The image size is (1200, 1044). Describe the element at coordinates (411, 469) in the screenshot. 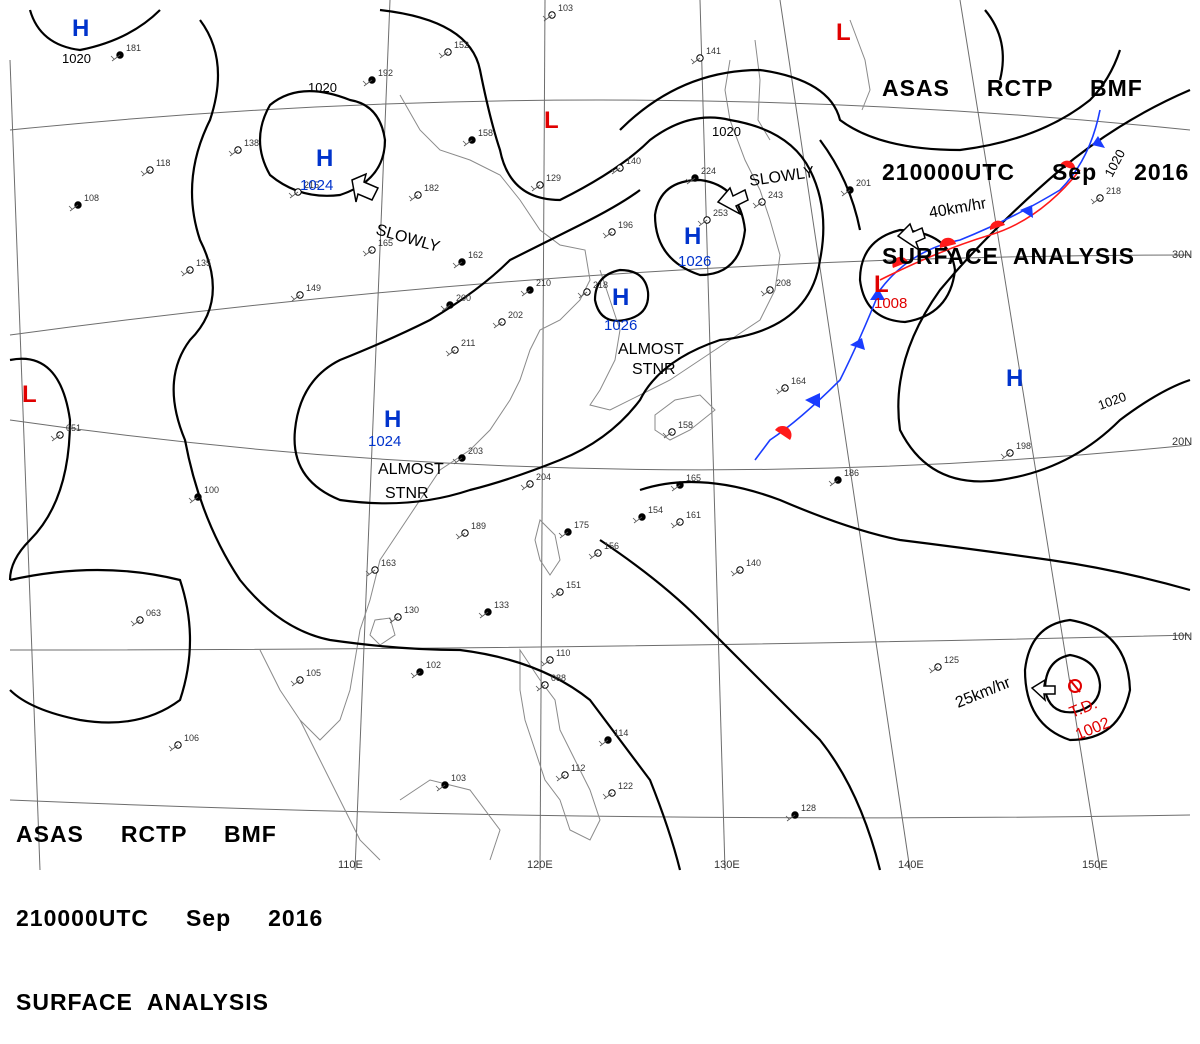

I see `stnr-label-2: ALMOST` at that location.